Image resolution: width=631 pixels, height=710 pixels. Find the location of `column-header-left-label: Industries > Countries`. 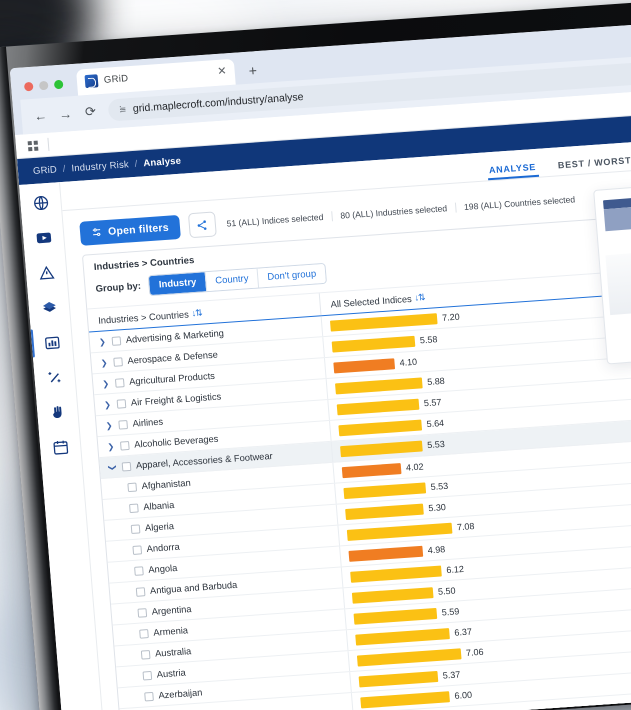

column-header-left-label: Industries > Countries is located at coordinates (143, 317).